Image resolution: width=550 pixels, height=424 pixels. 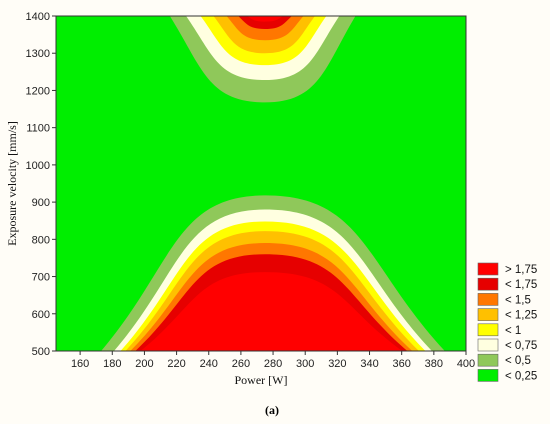 I want to click on y-tick-label: 1000, so click(x=38, y=166).